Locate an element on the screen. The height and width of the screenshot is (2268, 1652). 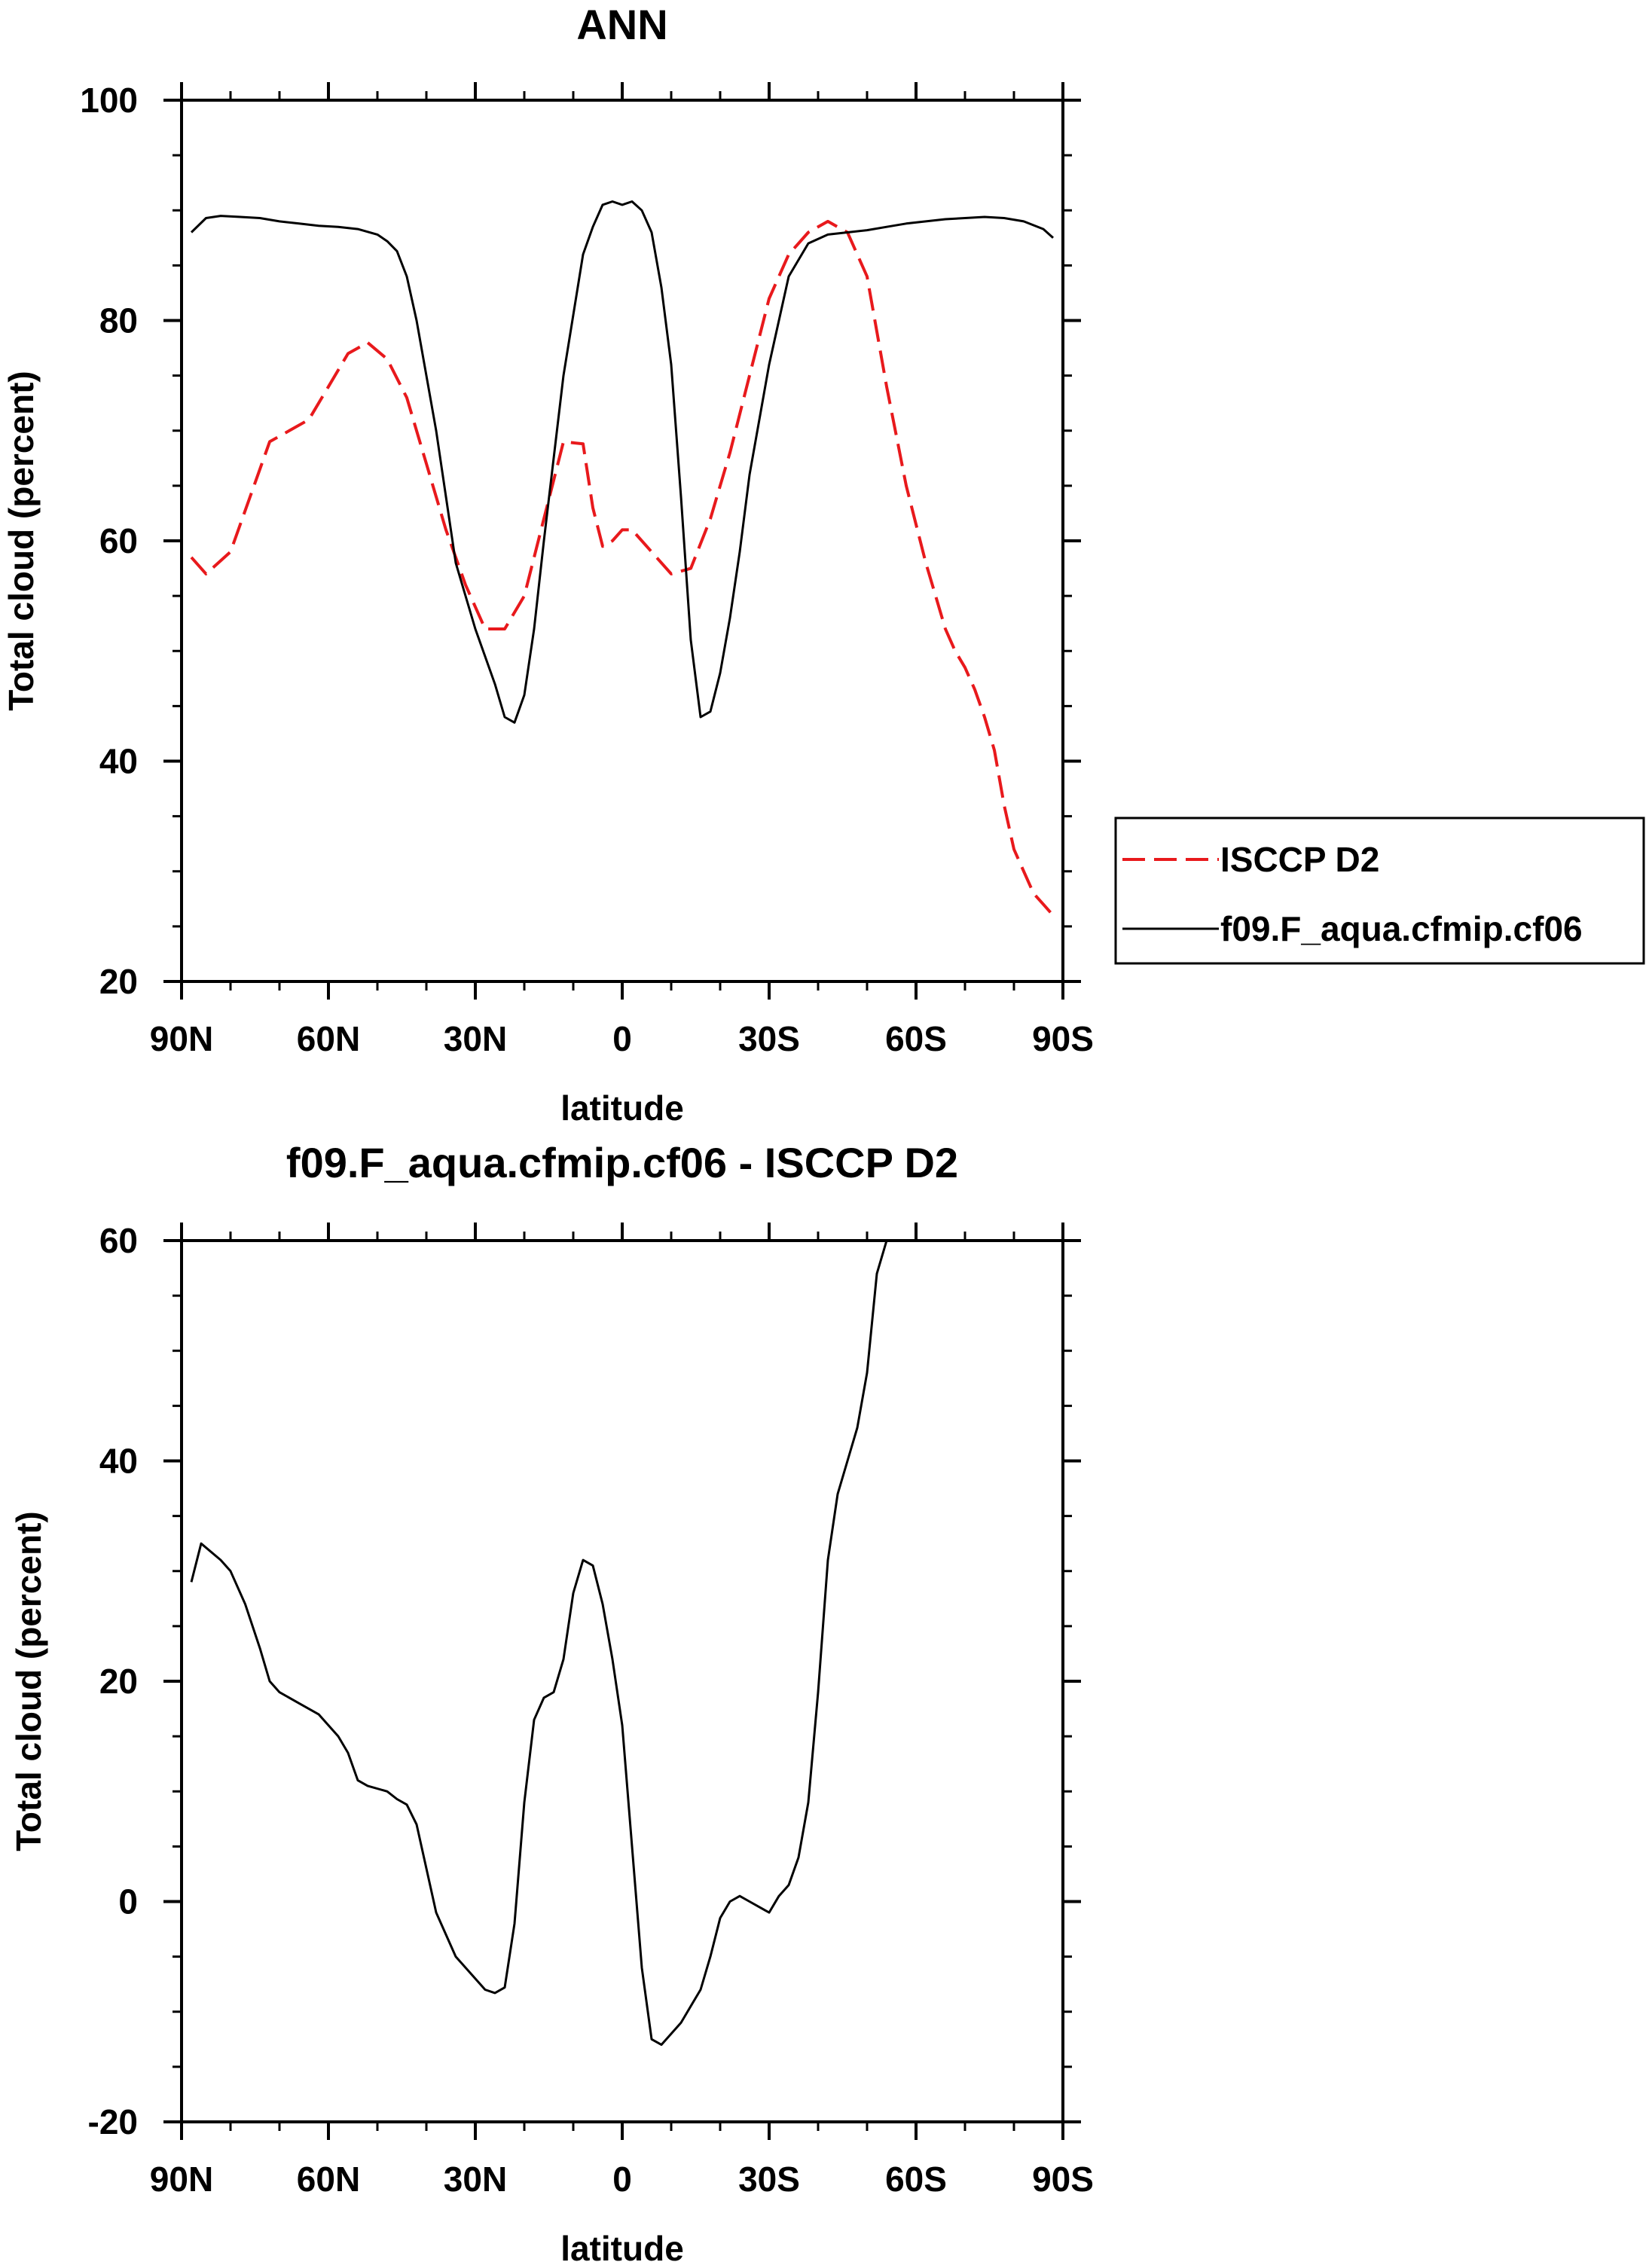
legend-label-isccp: ISCCP D2 is located at coordinates (1299, 860).